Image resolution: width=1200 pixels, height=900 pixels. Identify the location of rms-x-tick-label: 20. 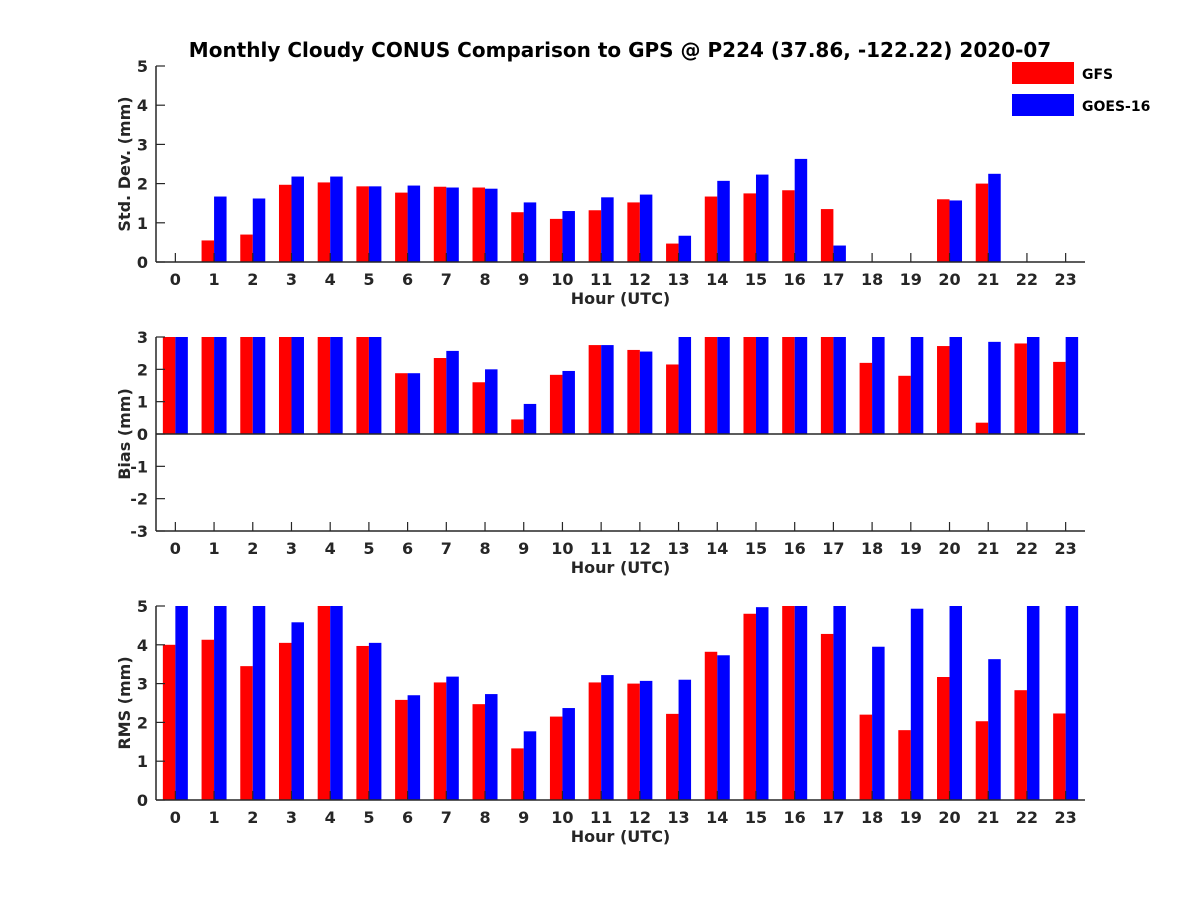
(949, 817).